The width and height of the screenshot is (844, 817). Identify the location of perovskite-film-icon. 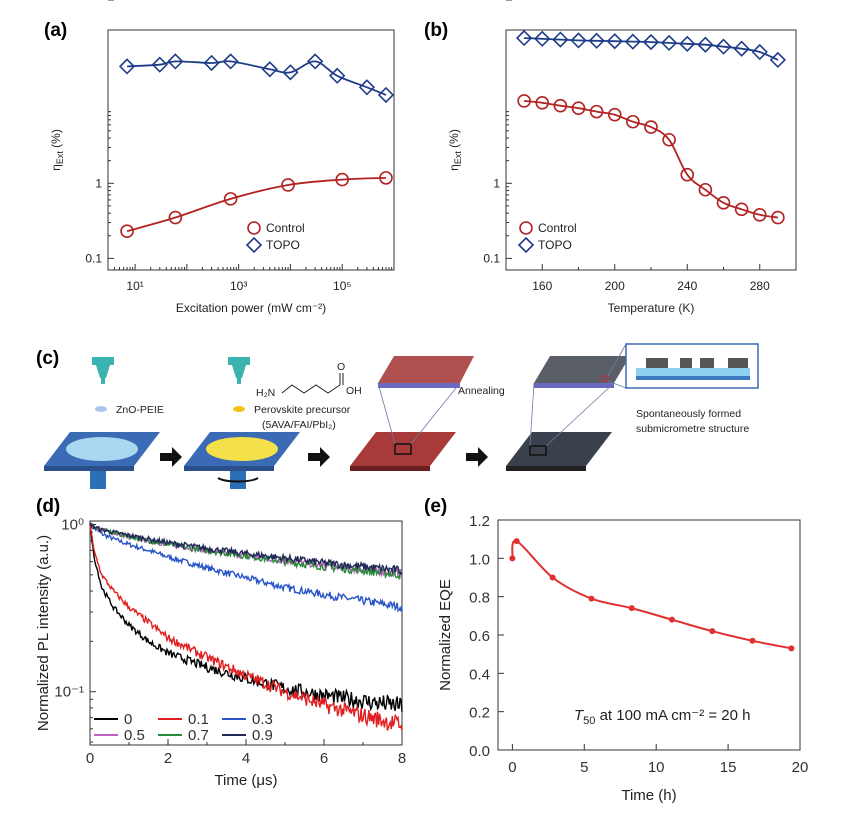
(412, 413).